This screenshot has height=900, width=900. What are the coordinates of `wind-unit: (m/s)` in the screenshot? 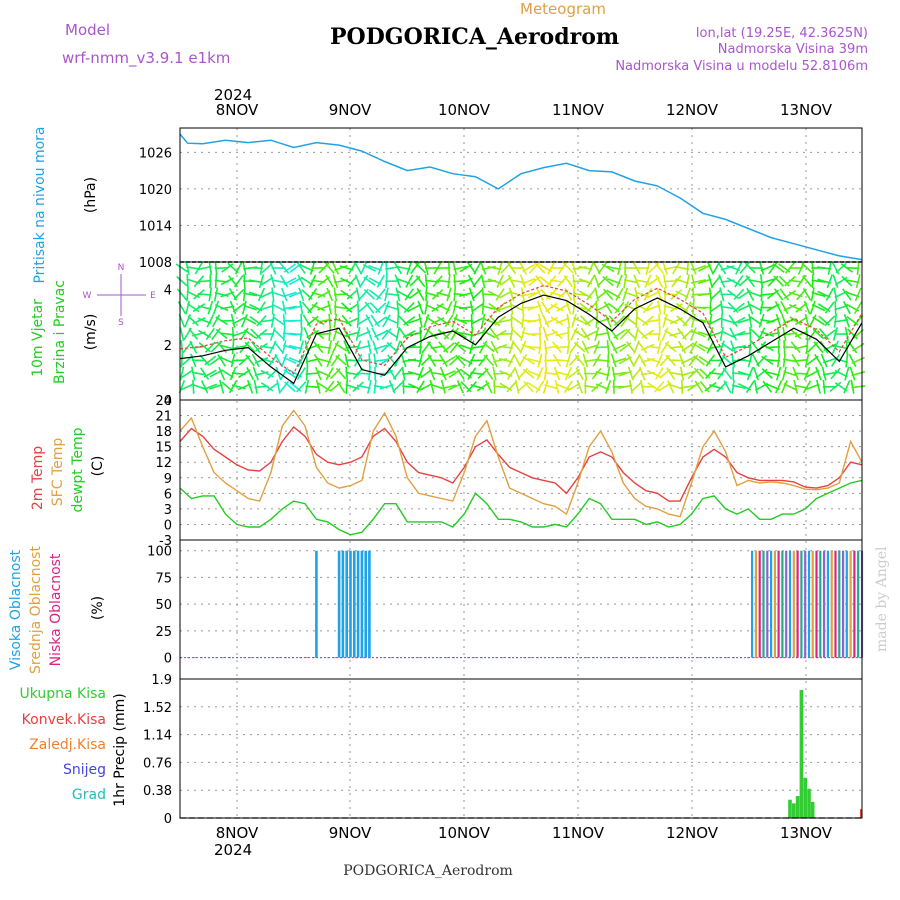 It's located at (91, 332).